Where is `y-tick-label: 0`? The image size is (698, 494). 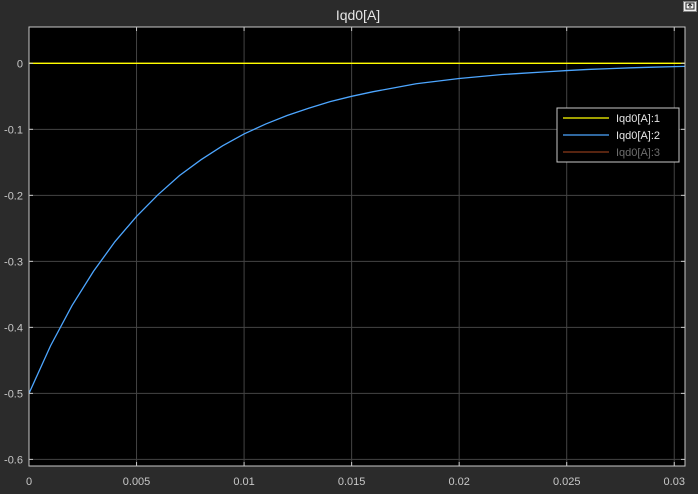
y-tick-label: 0 is located at coordinates (20, 64).